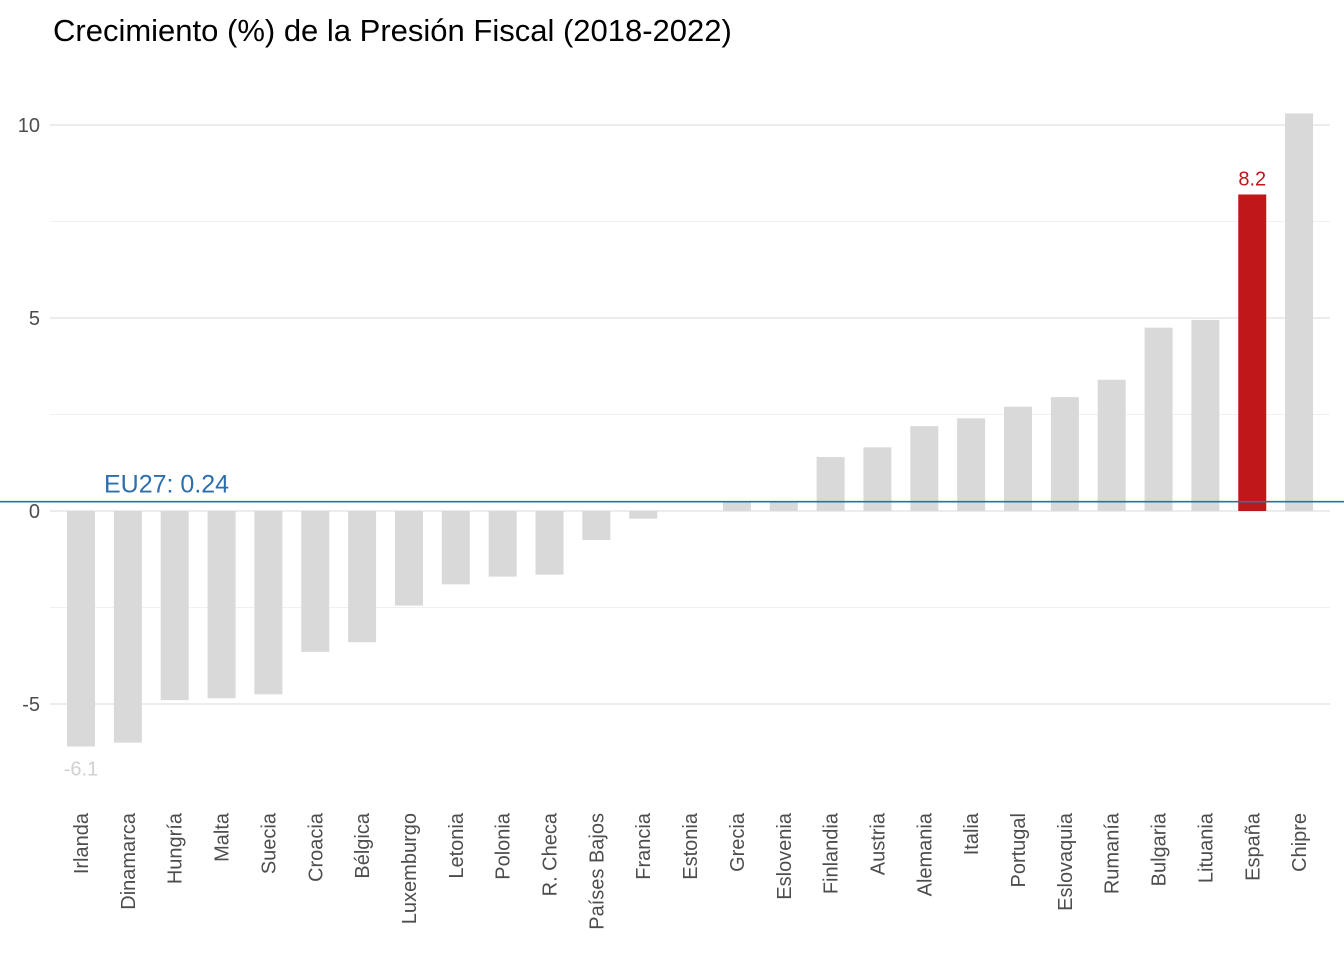 The image size is (1344, 960). I want to click on highlight-value-label: 8.2, so click(1252, 179).